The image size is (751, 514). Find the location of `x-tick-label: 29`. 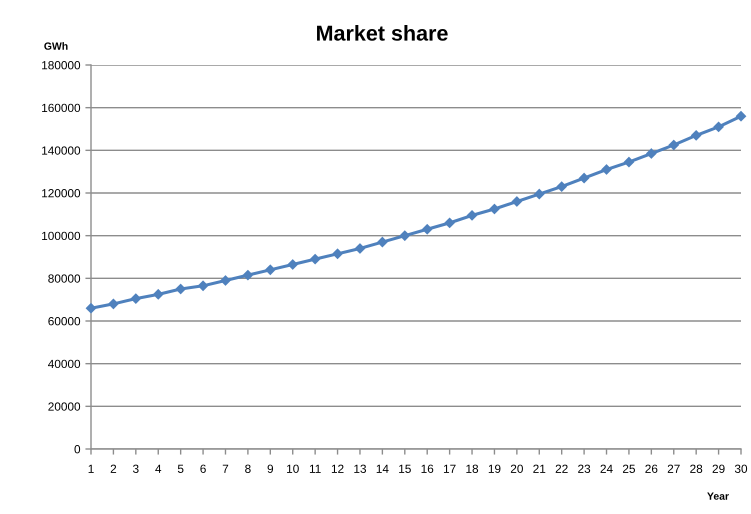

x-tick-label: 29 is located at coordinates (718, 468).